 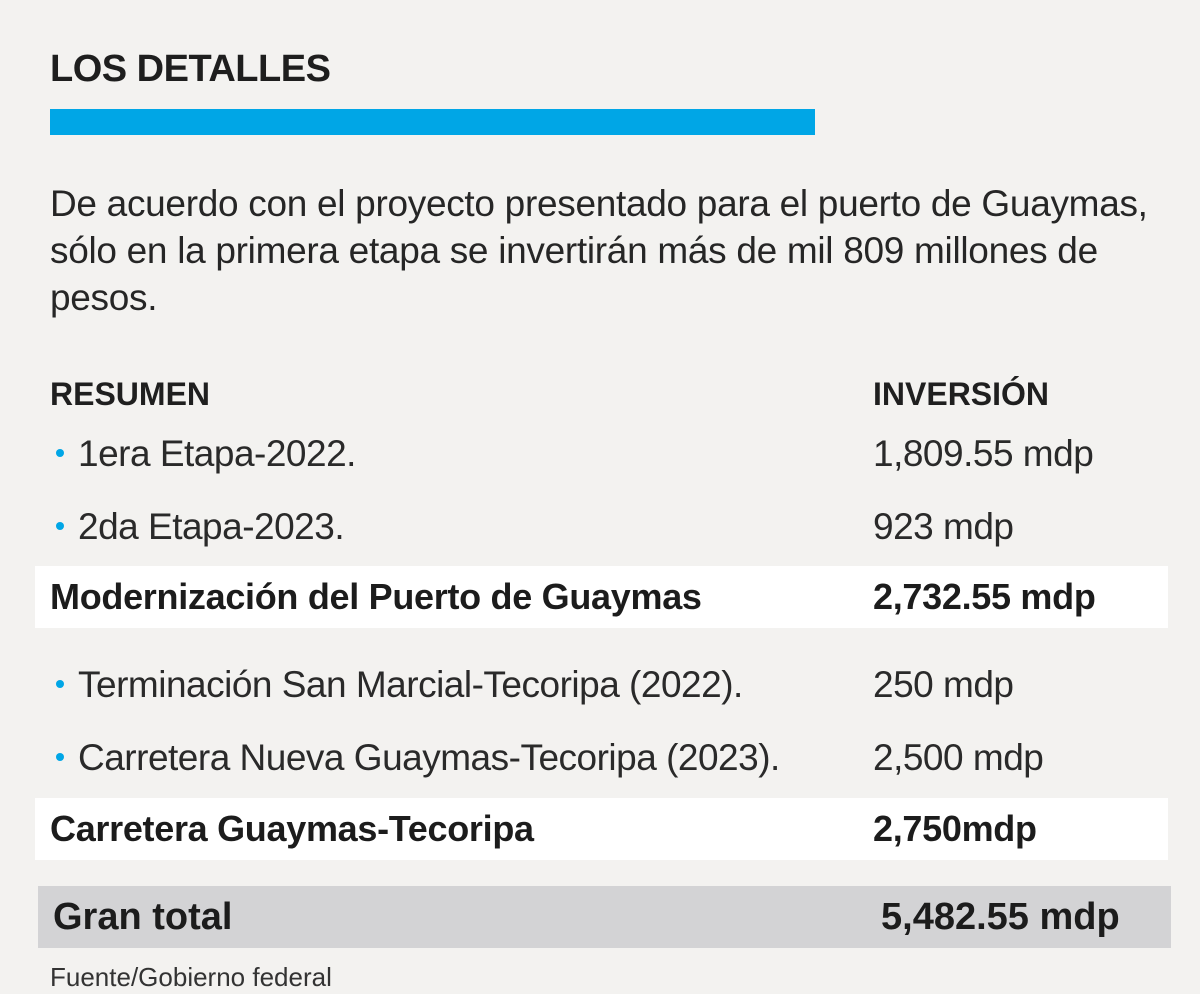 I want to click on row-value: 2,500 mdp, so click(x=958, y=757).